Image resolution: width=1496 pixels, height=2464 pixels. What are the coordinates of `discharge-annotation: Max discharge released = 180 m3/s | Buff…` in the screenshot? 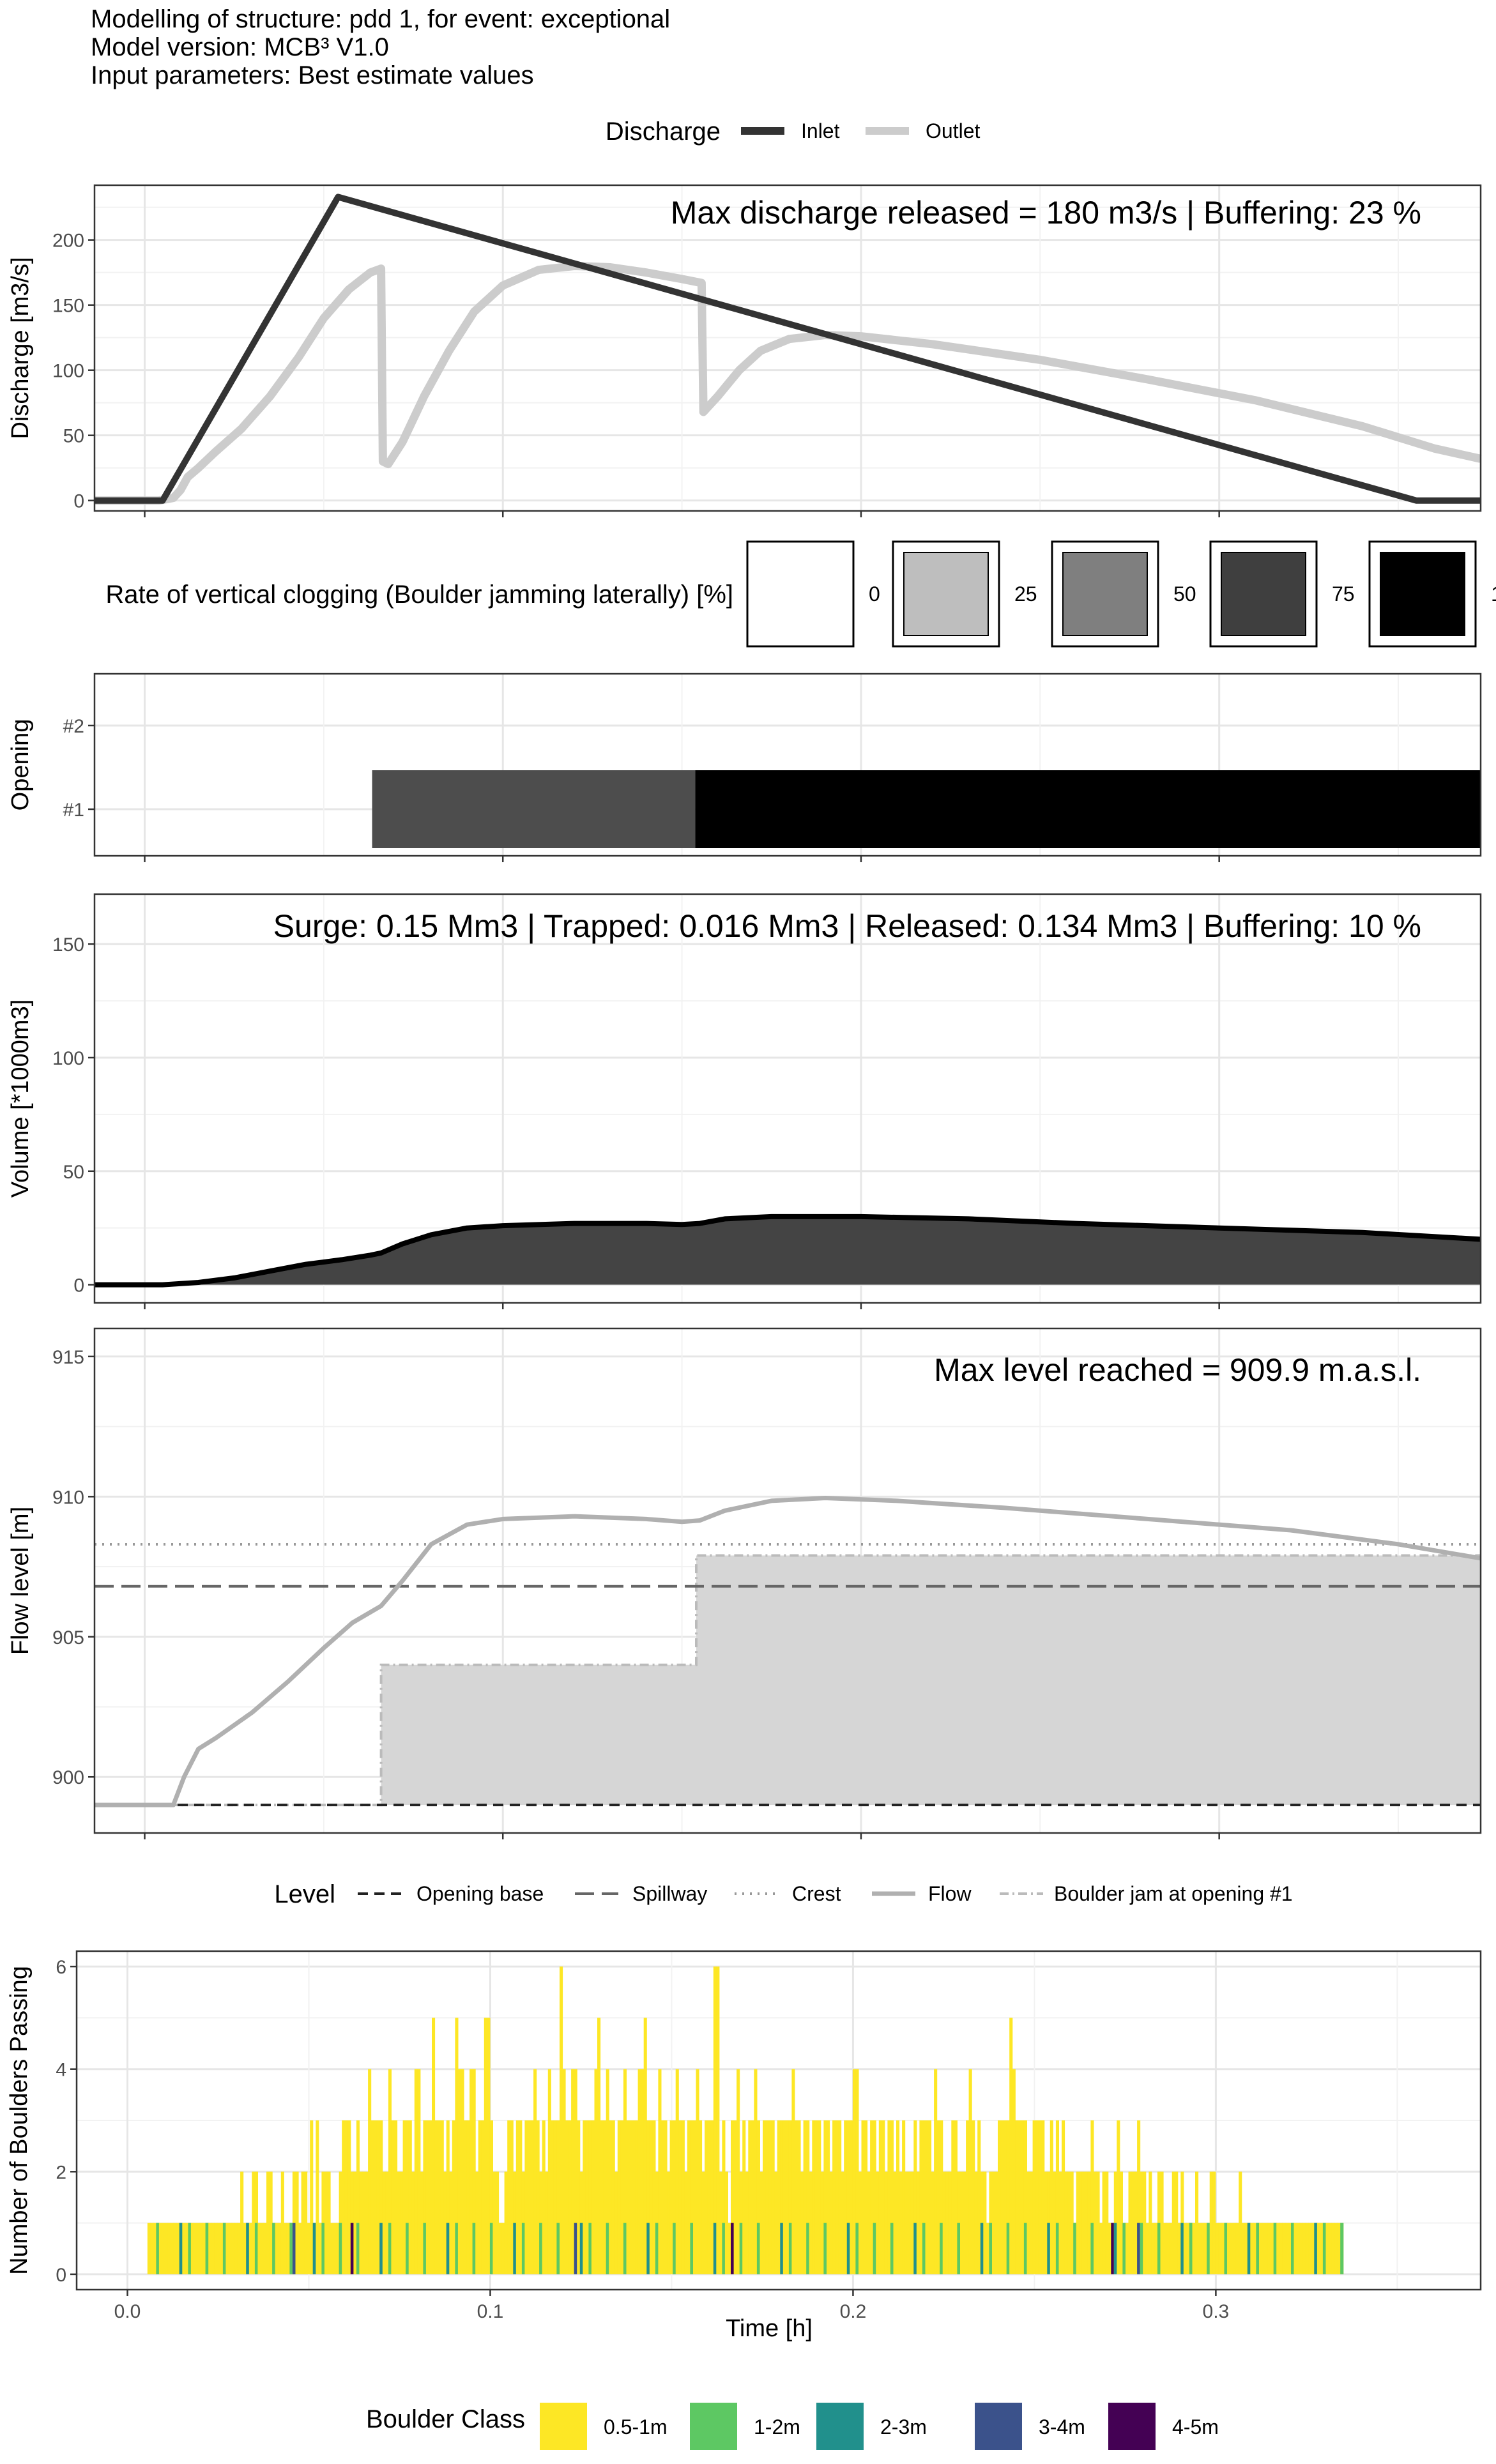 It's located at (1046, 213).